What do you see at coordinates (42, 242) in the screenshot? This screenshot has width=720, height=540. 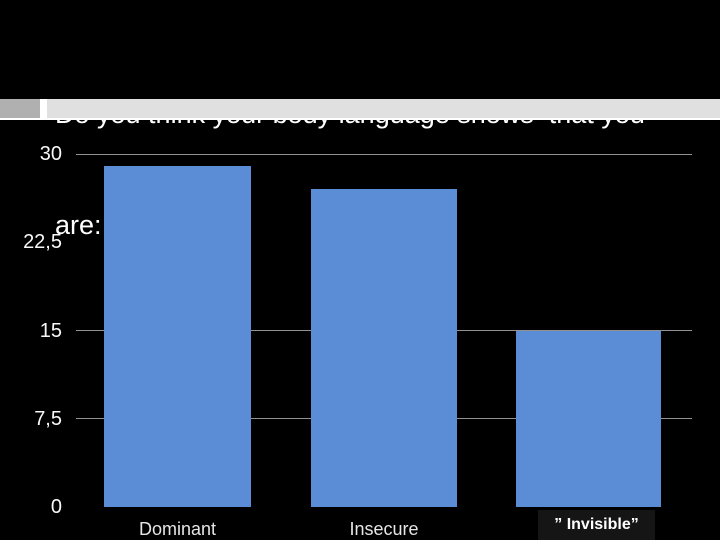 I see `y-axis-tick-label: 22,5` at bounding box center [42, 242].